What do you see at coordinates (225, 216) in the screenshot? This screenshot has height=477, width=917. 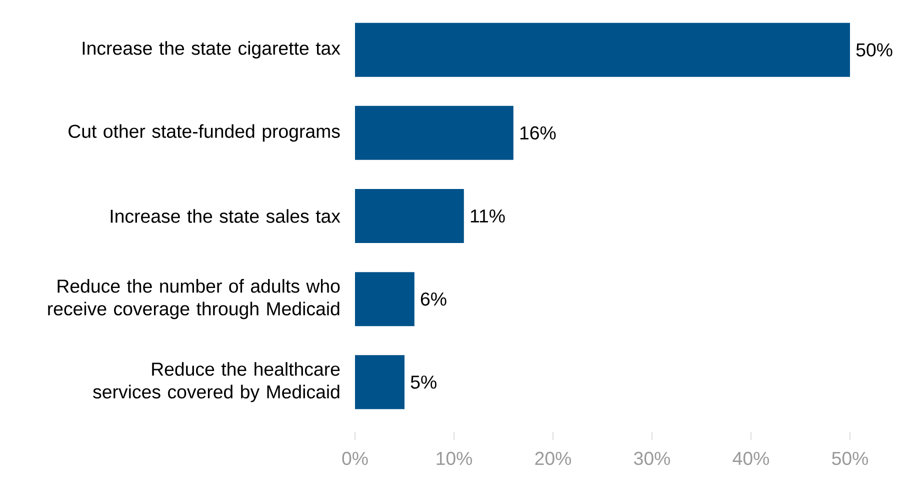 I see `y-tick-label: Increase the state sales tax` at bounding box center [225, 216].